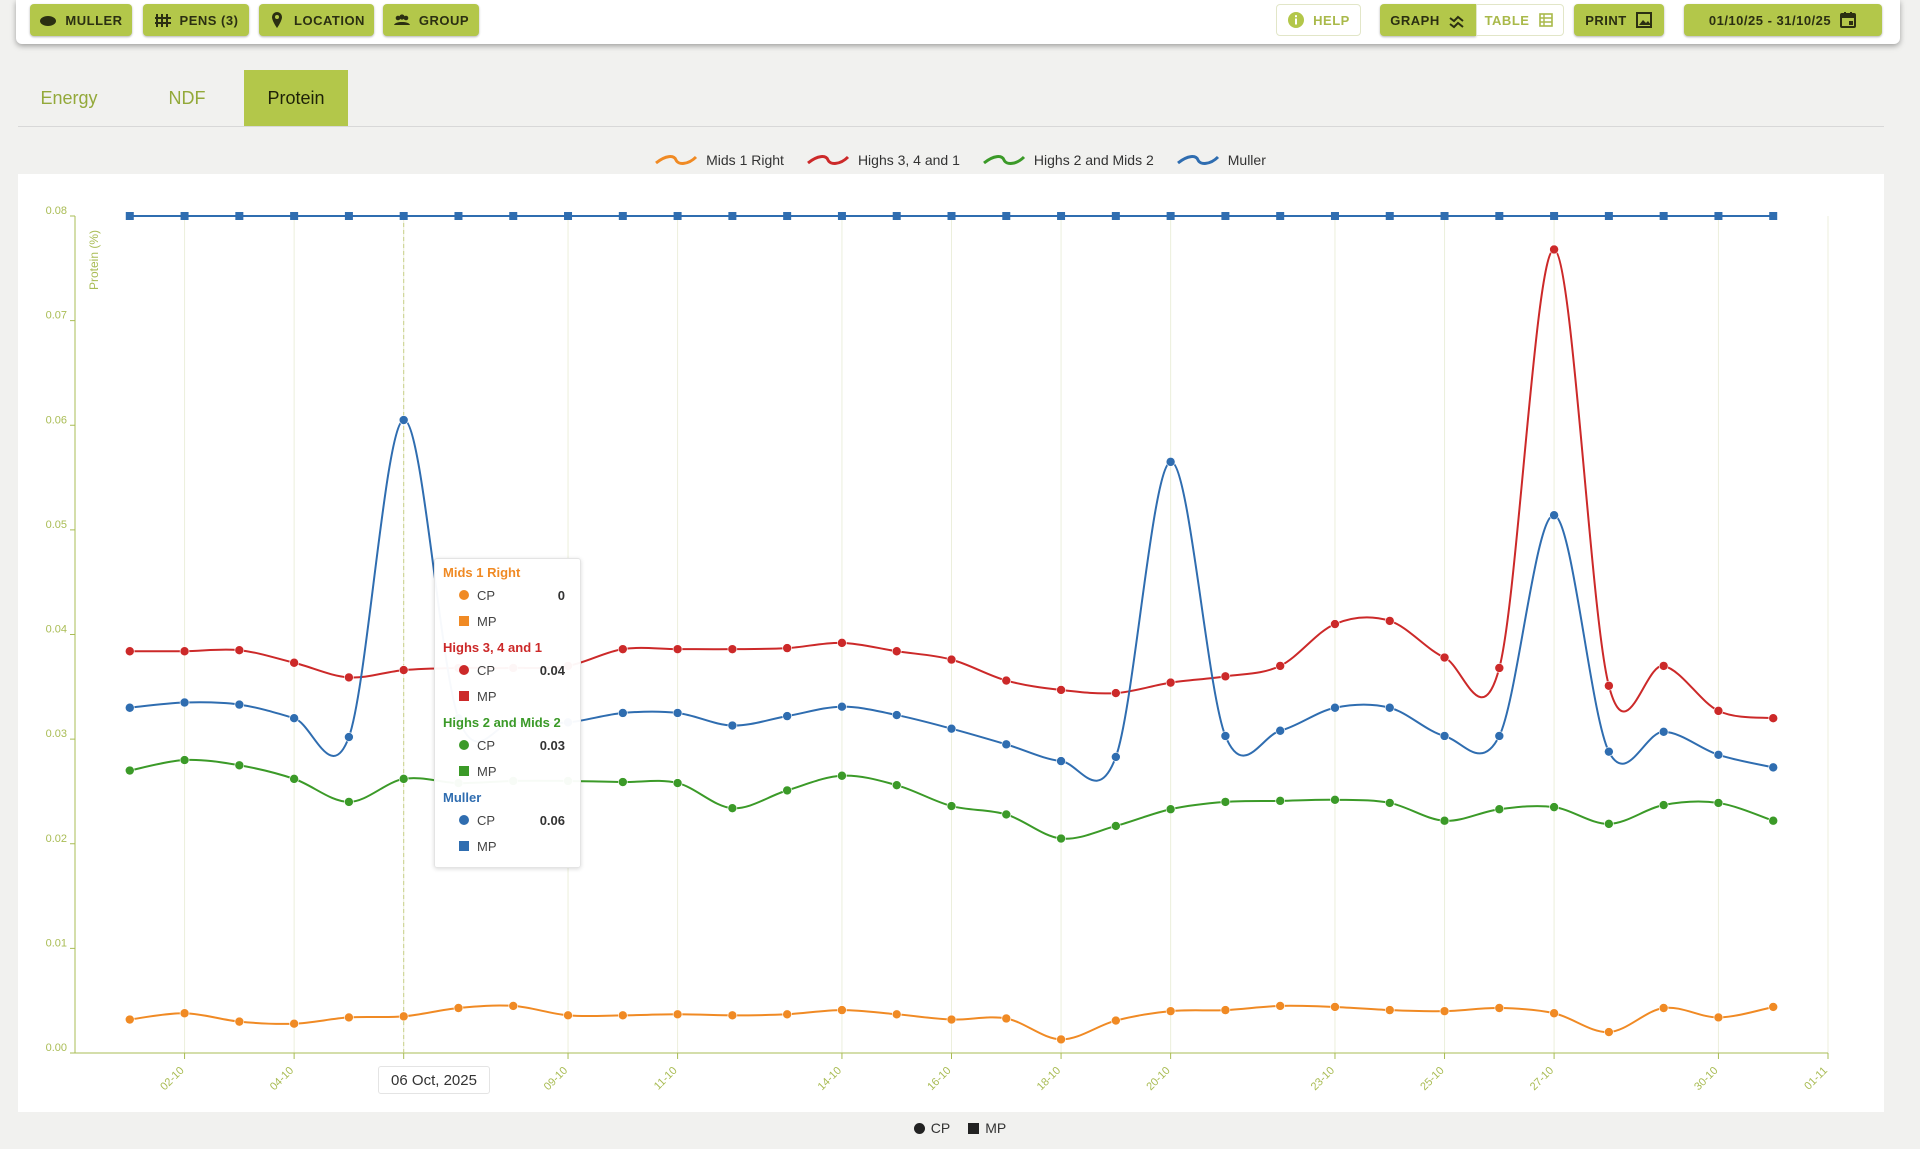 The height and width of the screenshot is (1149, 1920). I want to click on tooltip-row-cp: CP 0.06, so click(517, 820).